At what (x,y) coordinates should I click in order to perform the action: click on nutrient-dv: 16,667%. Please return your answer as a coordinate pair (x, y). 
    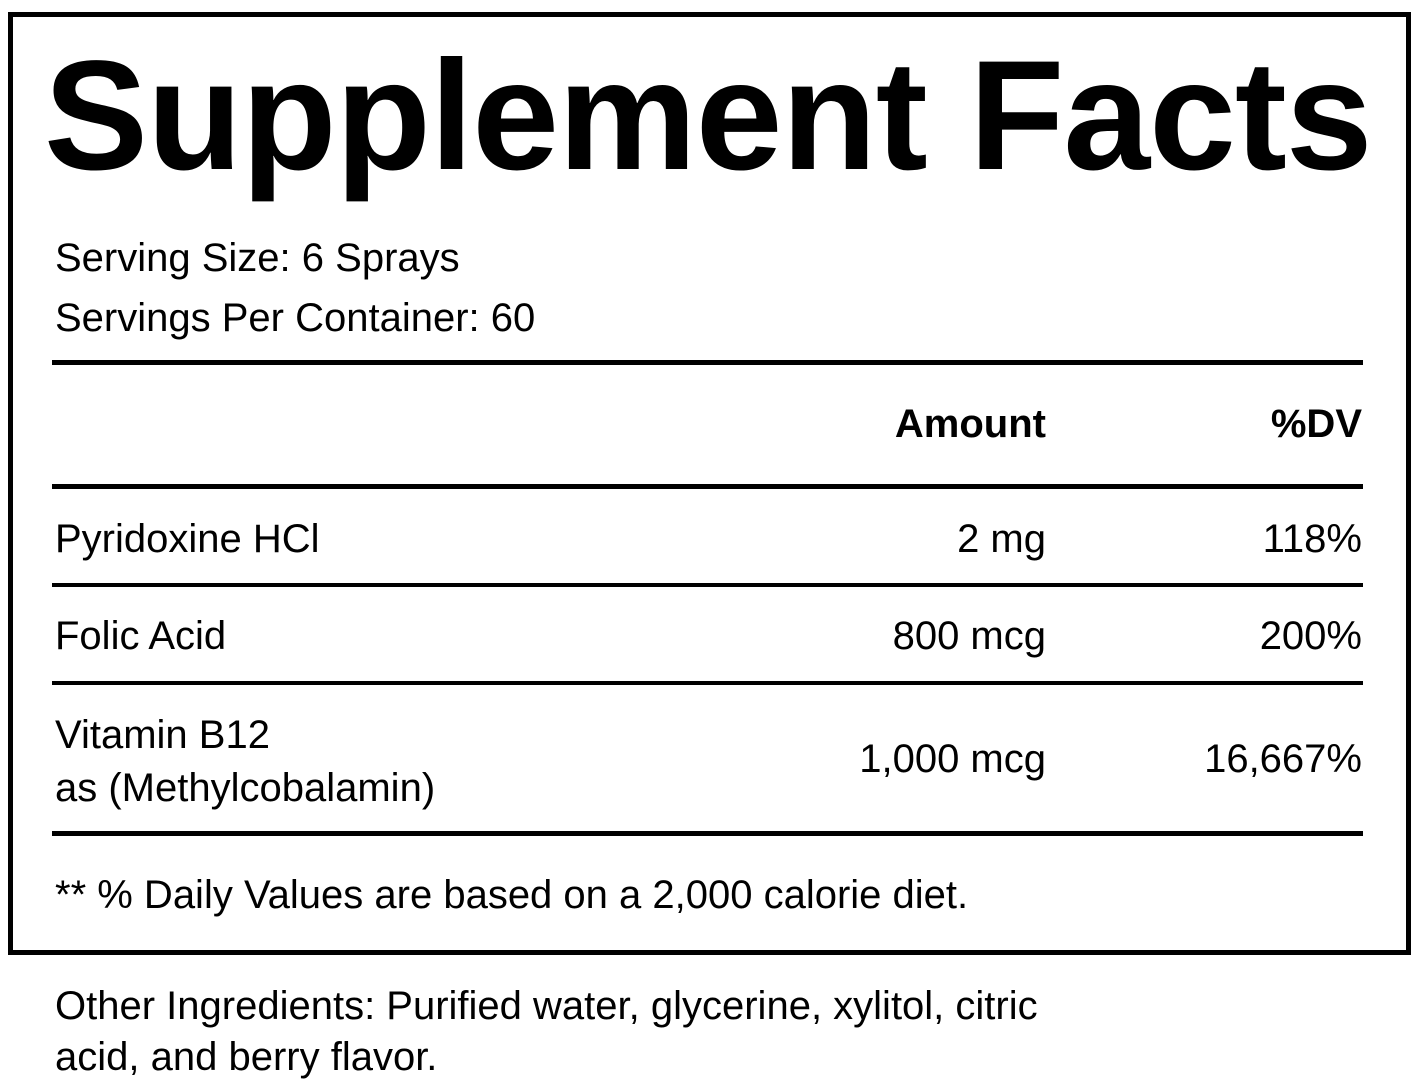
    Looking at the image, I should click on (1283, 759).